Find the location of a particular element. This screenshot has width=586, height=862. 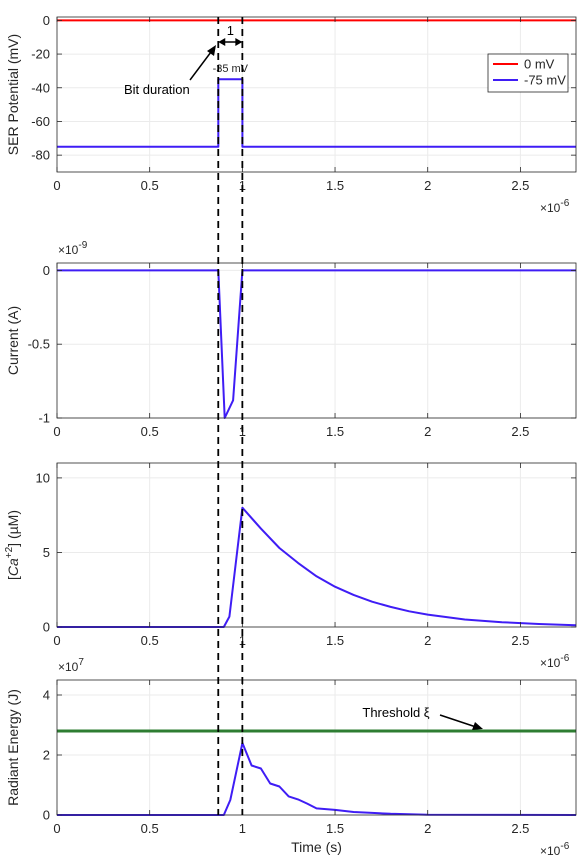

legend-entry: 0 mV is located at coordinates (539, 64).